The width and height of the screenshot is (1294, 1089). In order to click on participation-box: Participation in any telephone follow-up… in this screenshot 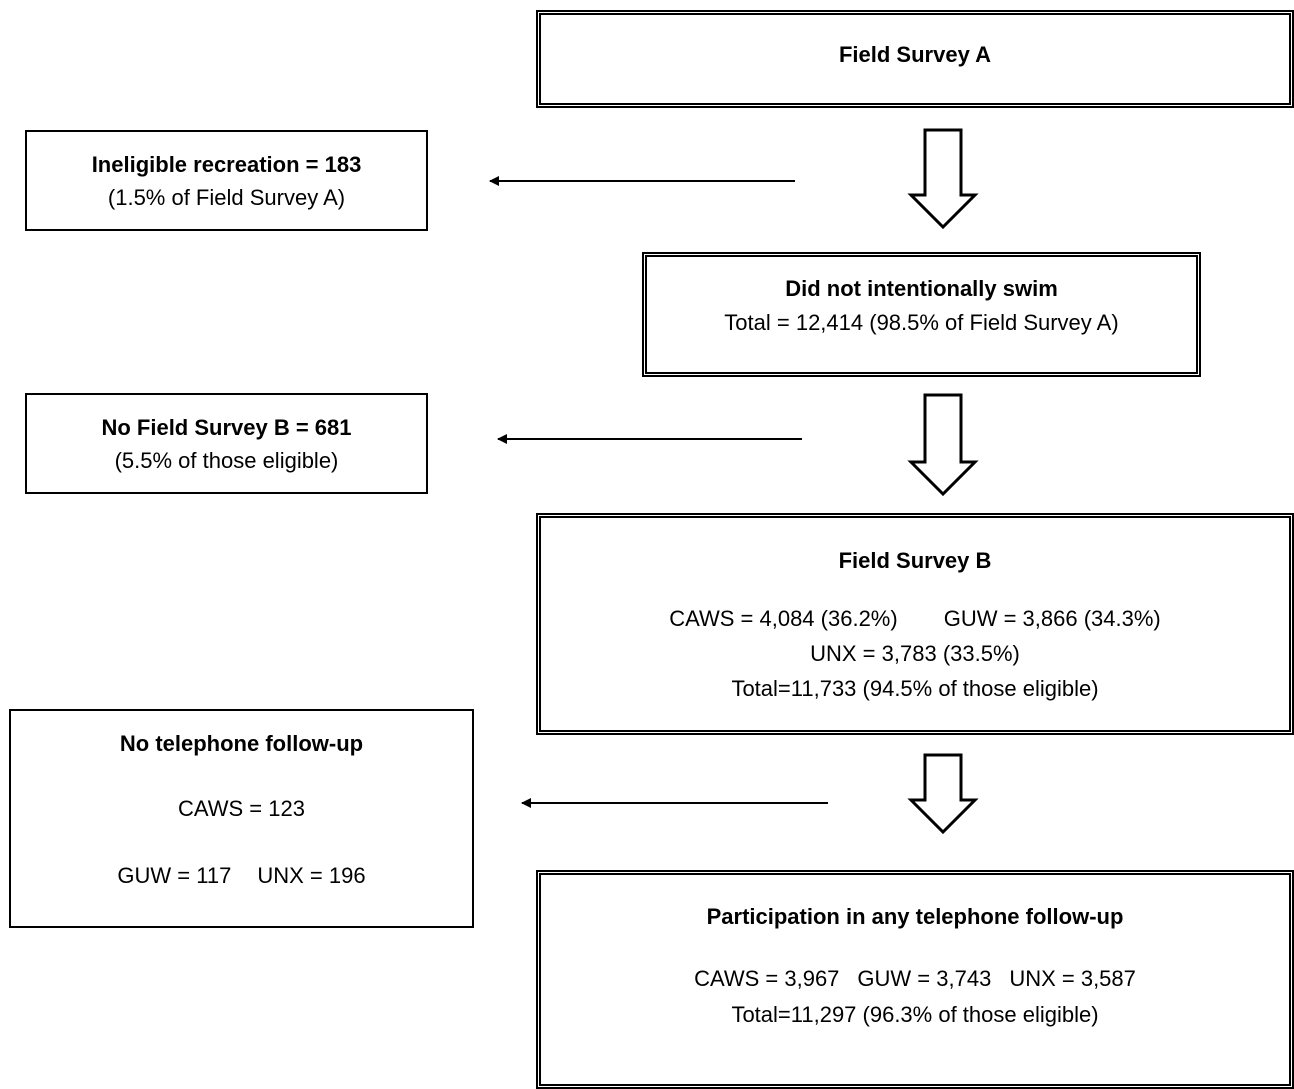, I will do `click(915, 979)`.